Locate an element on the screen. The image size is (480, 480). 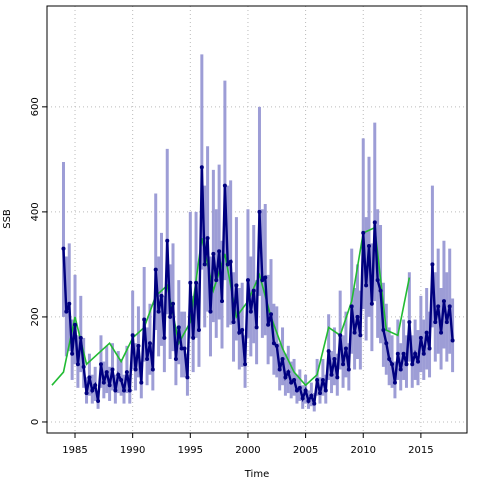
x-tick-label: 2015 is located at coordinates (420, 450).